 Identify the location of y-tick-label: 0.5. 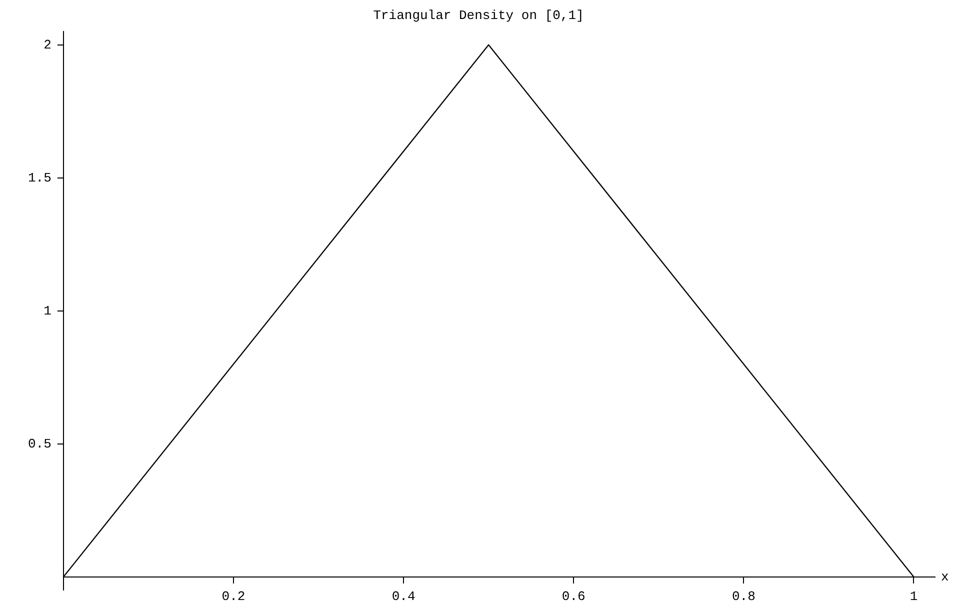
(40, 444).